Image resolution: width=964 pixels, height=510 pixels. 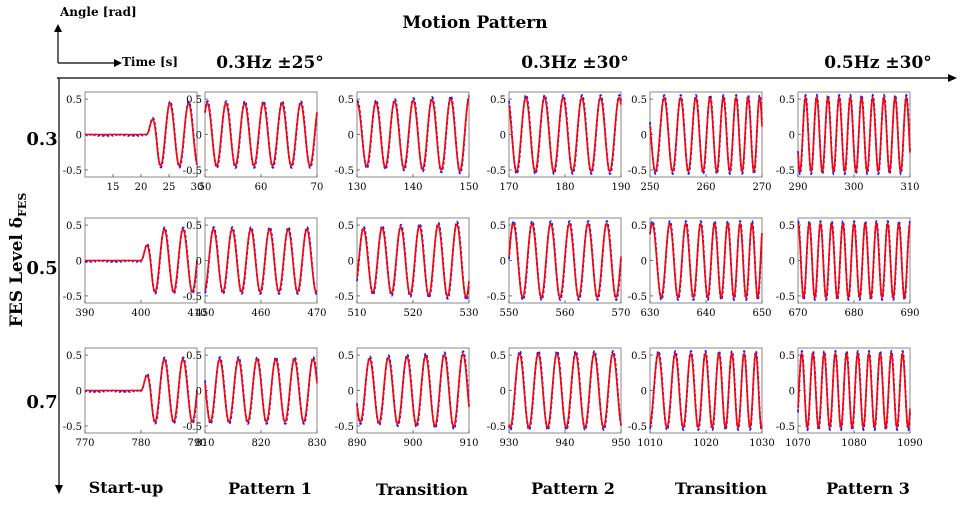 What do you see at coordinates (649, 313) in the screenshot?
I see `x-tick-label: 630` at bounding box center [649, 313].